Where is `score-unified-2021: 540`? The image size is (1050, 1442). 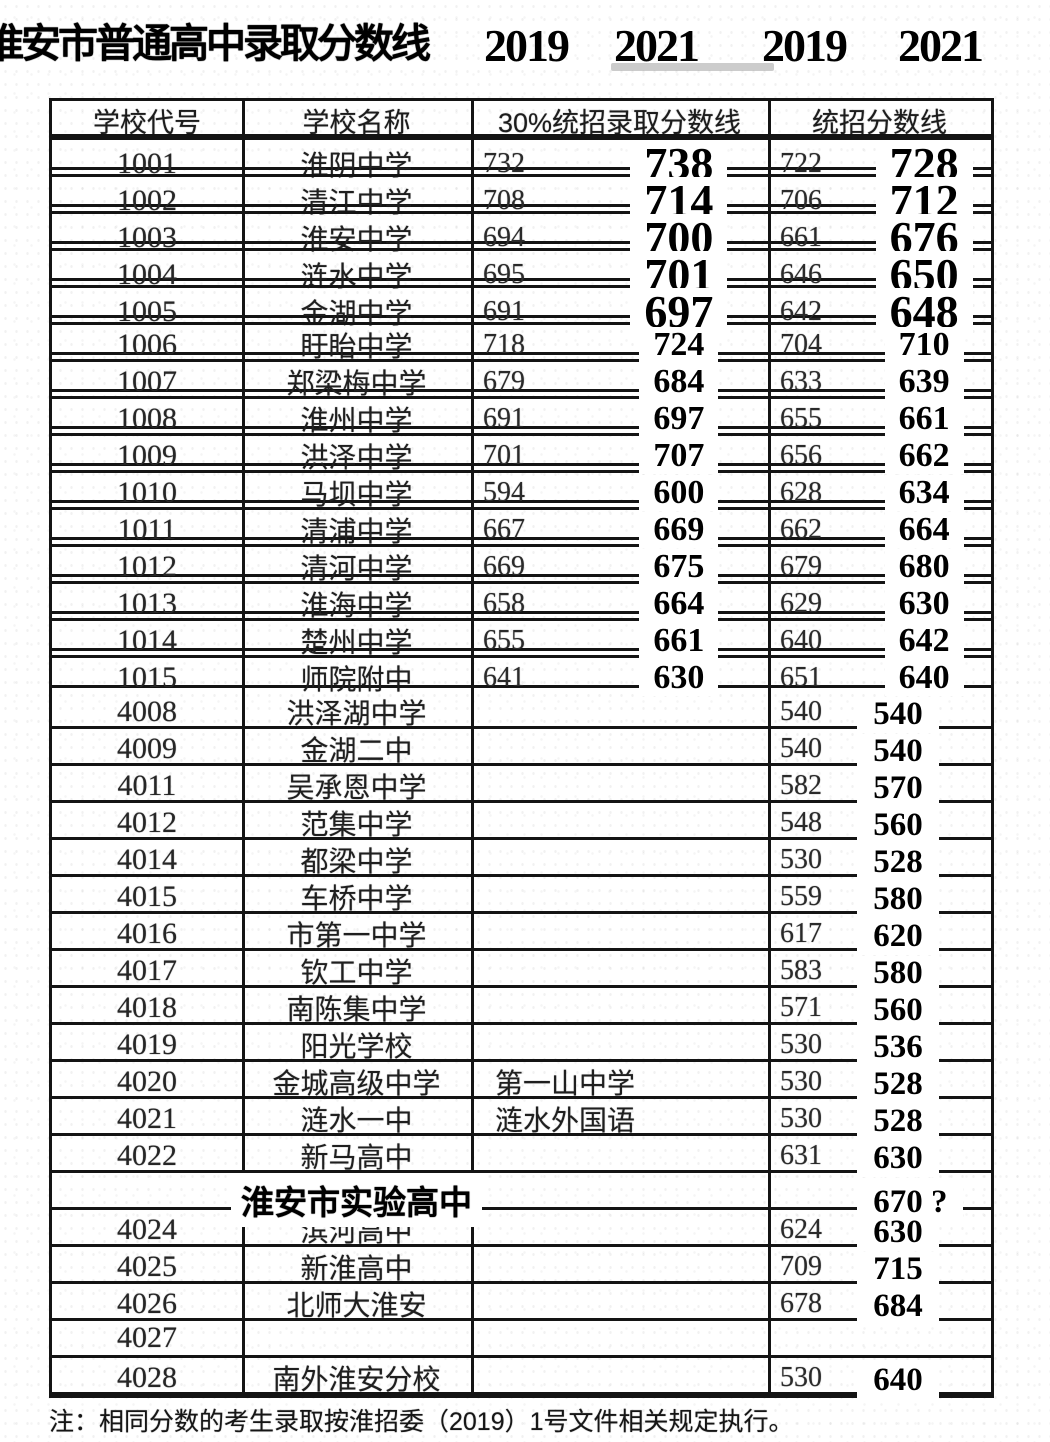
score-unified-2021: 540 is located at coordinates (898, 715).